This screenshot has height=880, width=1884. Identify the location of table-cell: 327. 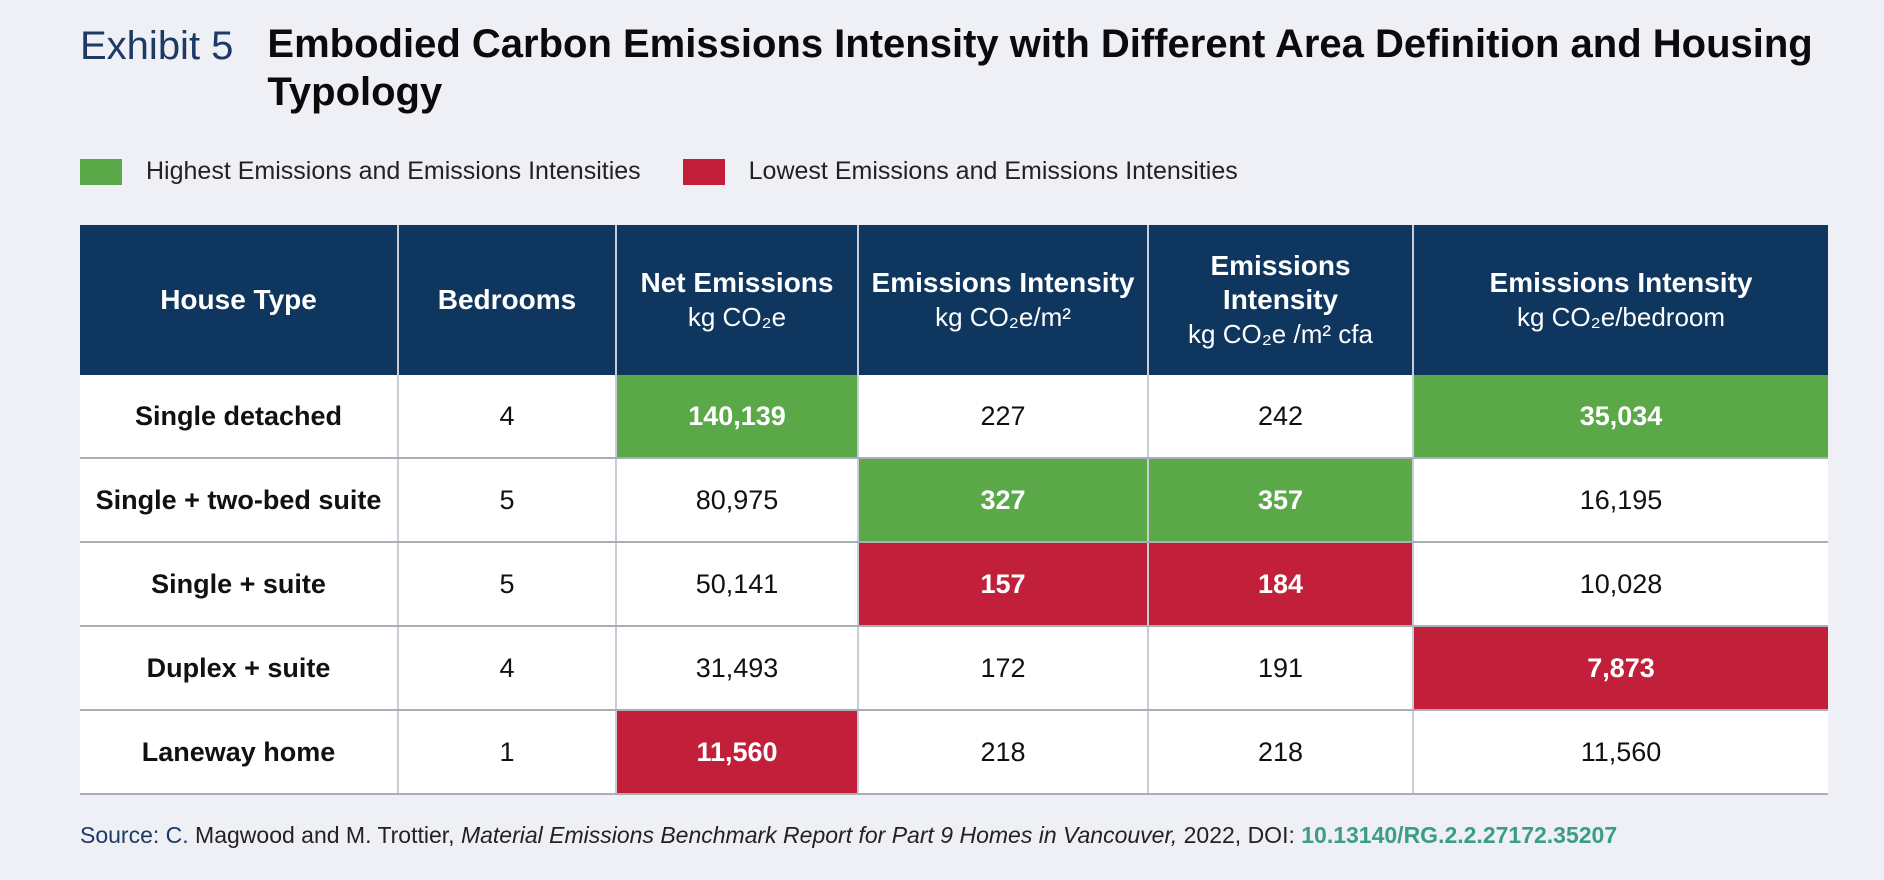
(1003, 500).